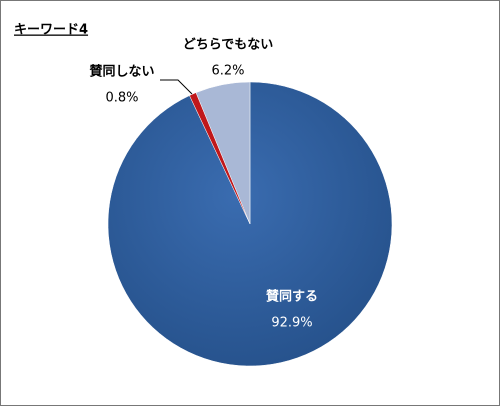  Describe the element at coordinates (121, 72) in the screenshot. I see `slice-label: 賛同しない` at that location.